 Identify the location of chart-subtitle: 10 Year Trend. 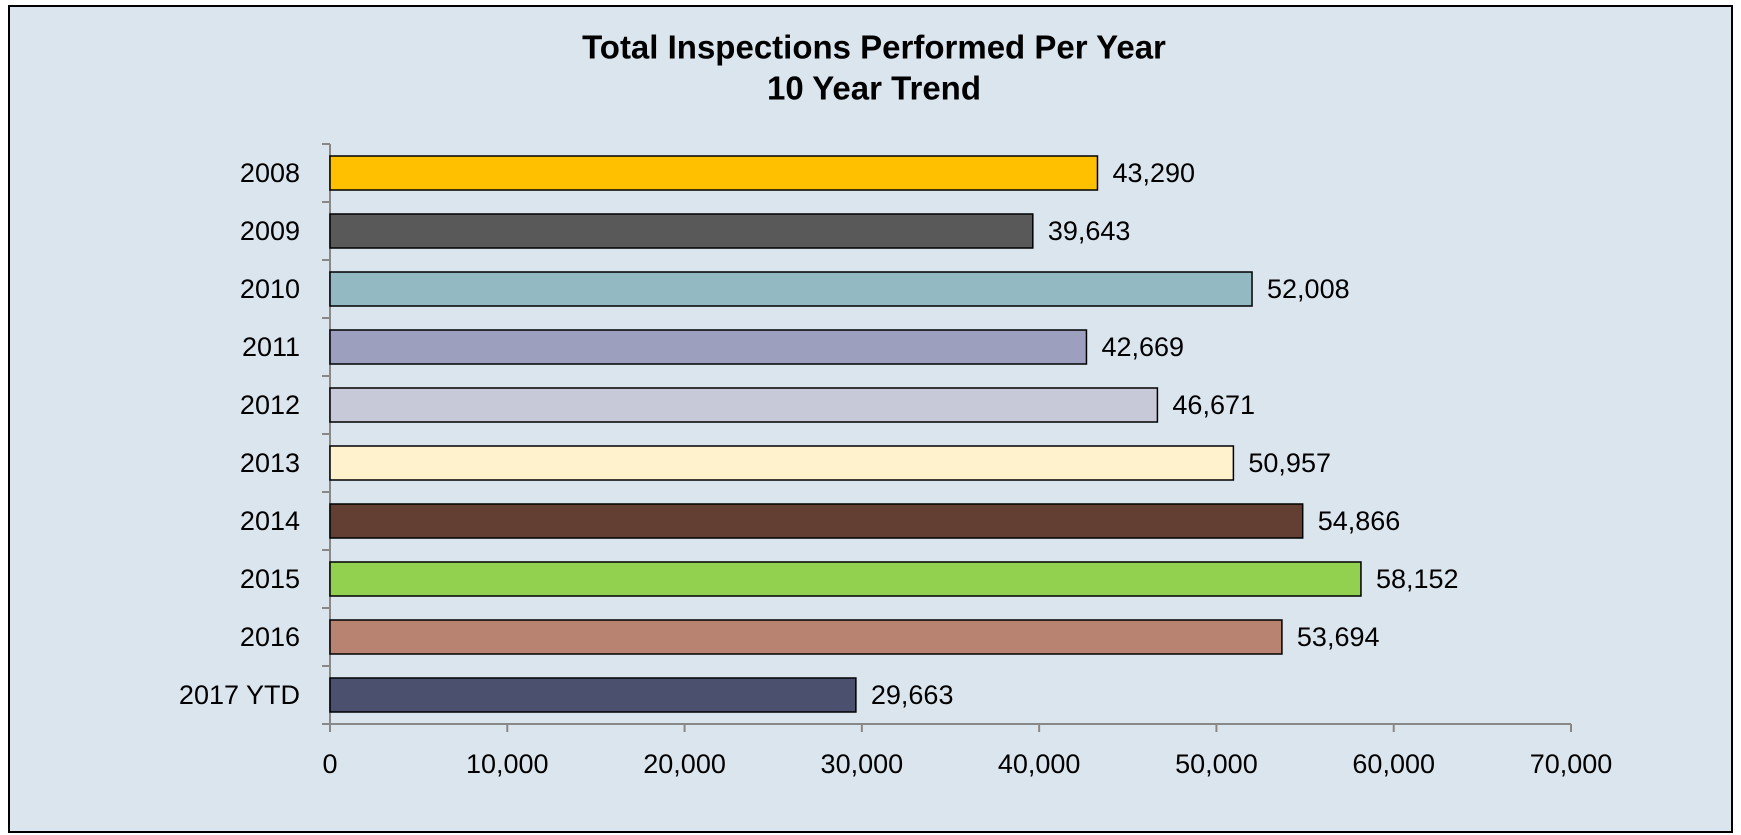
(874, 88).